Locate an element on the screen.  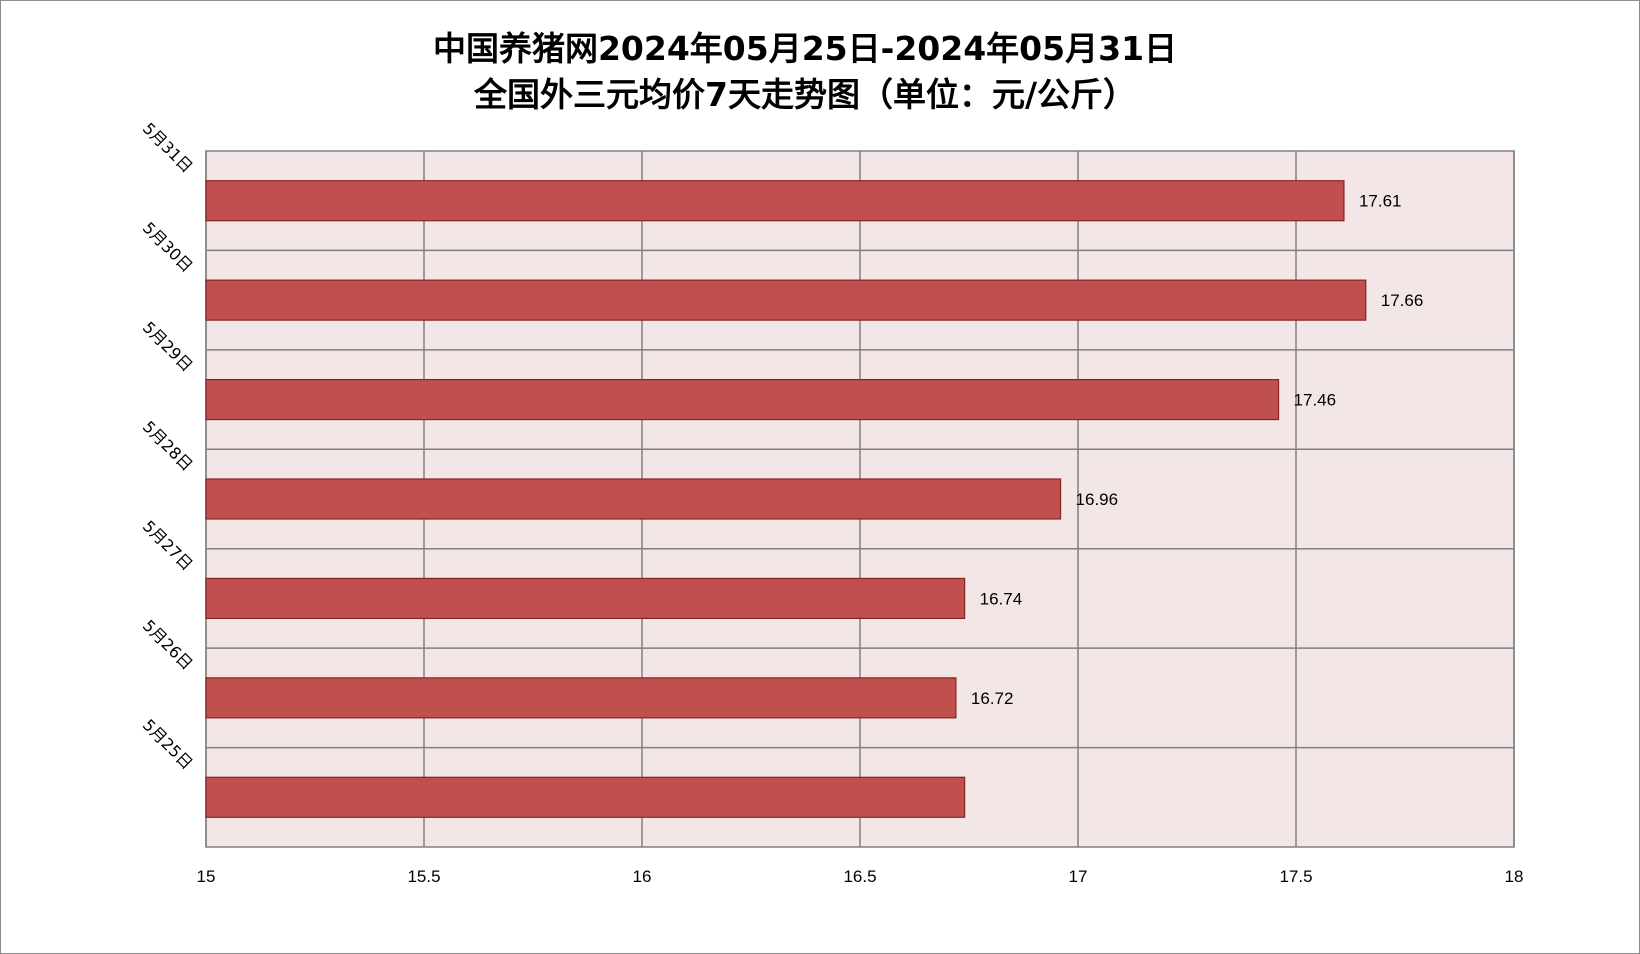
x-tick-label: 16 is located at coordinates (642, 876).